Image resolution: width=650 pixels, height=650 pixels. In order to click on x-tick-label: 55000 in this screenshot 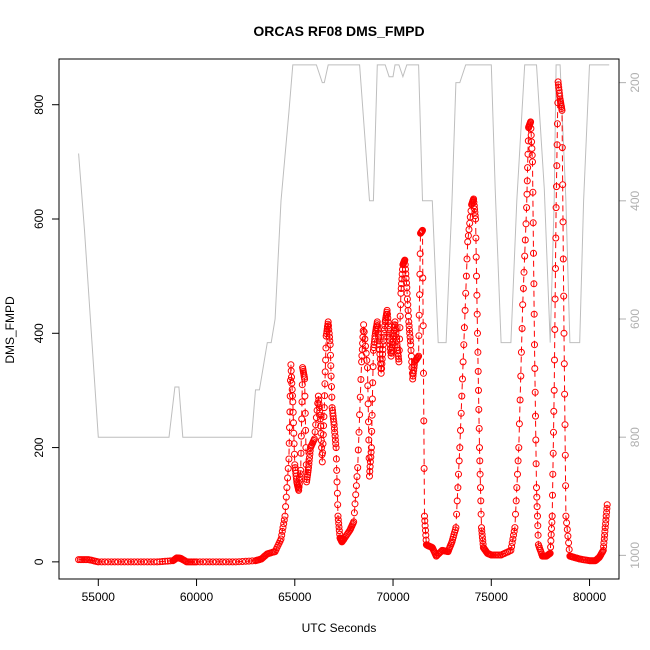, I will do `click(99, 597)`.